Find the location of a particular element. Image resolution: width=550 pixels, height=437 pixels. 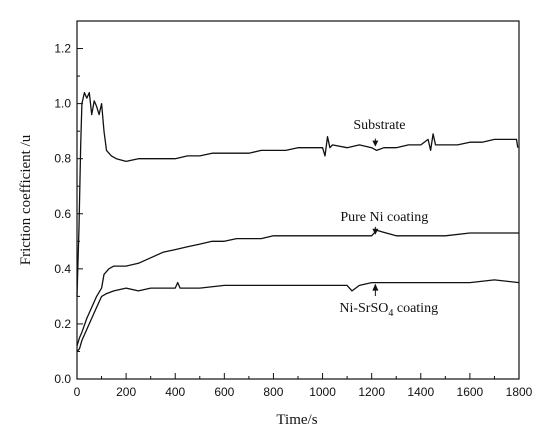

ni-srso4-arrow-head is located at coordinates (375, 287).